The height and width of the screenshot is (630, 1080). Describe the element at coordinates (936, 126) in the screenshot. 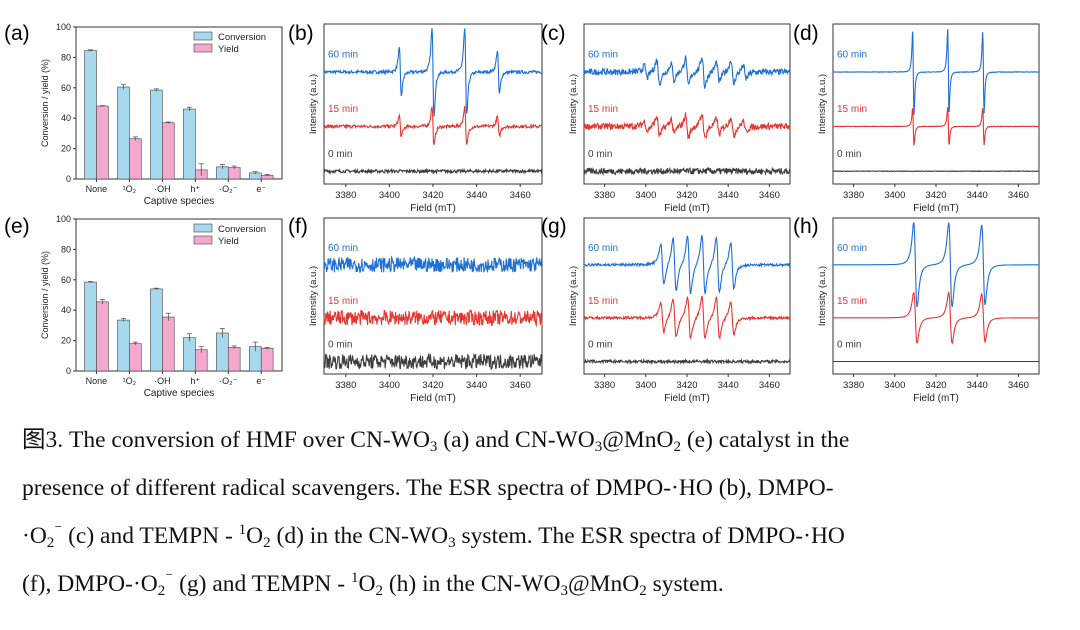

I see `spectrum-line-15-min-d` at that location.